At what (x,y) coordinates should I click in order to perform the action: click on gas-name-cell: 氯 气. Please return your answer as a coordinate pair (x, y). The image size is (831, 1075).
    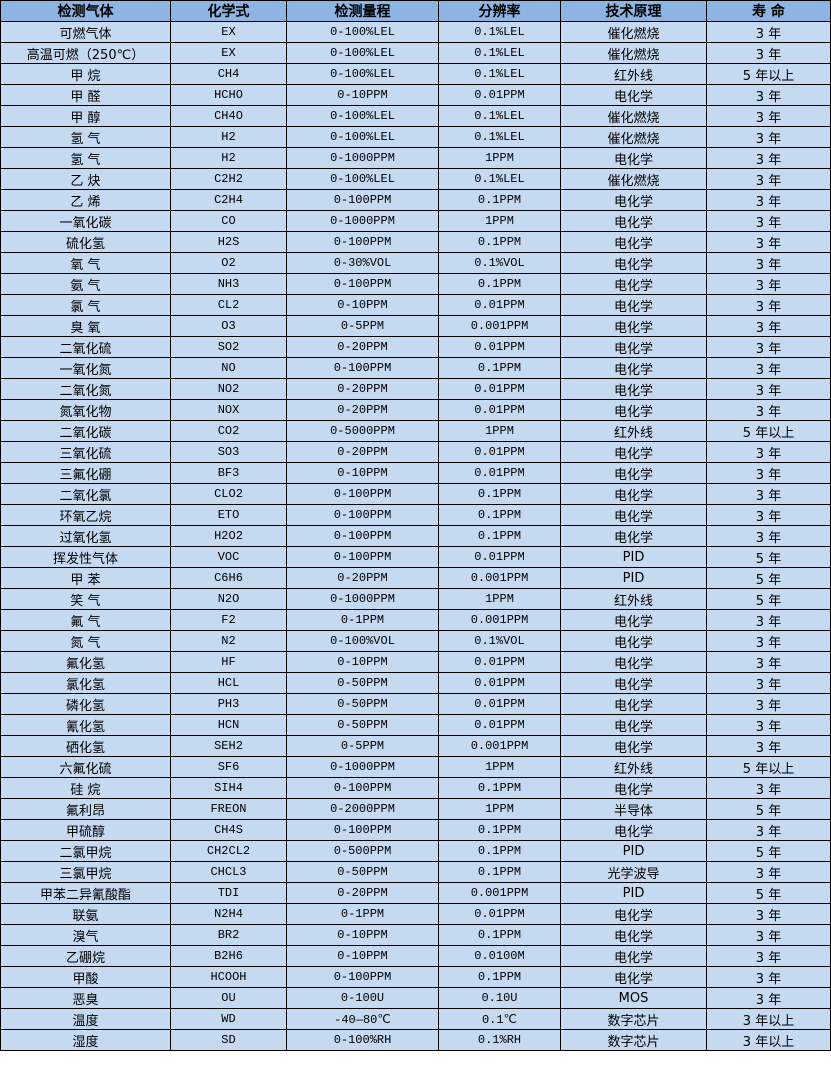
    Looking at the image, I should click on (85, 305).